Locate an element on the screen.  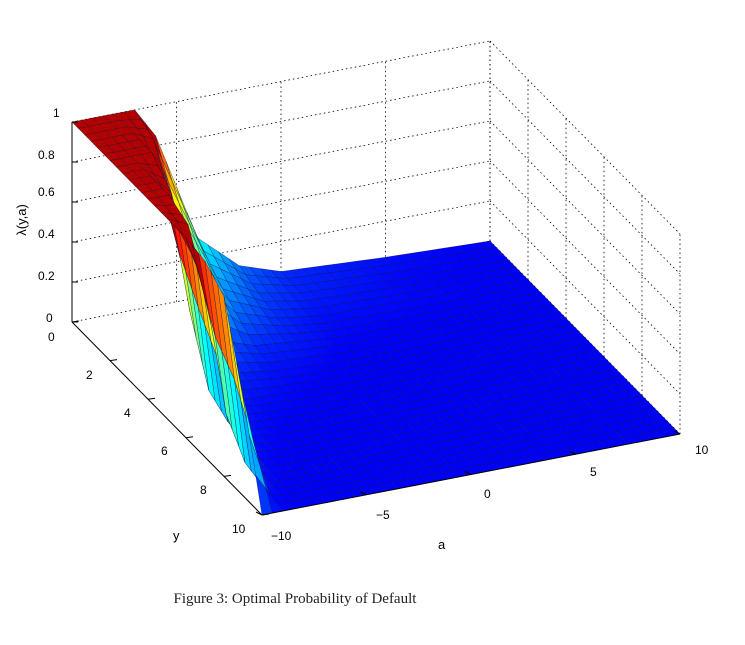
a-axis-label: a is located at coordinates (442, 544).